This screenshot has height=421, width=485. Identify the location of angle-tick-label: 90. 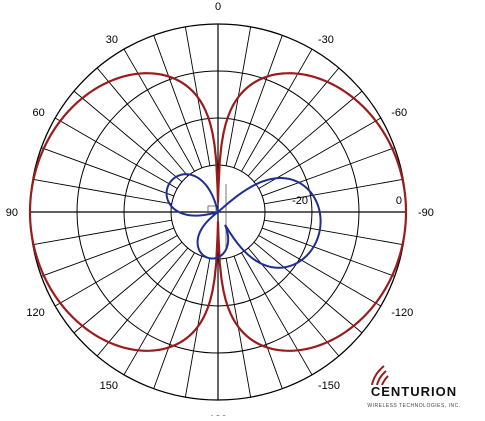
(12, 213).